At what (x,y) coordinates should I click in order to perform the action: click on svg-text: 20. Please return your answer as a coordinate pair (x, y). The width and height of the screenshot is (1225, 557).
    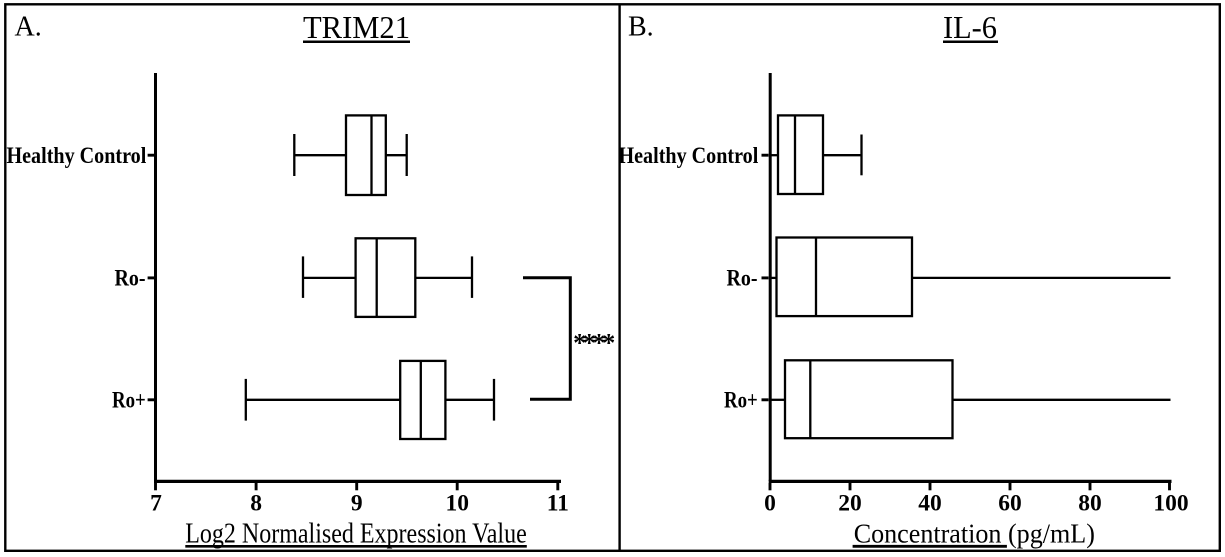
    Looking at the image, I should click on (850, 504).